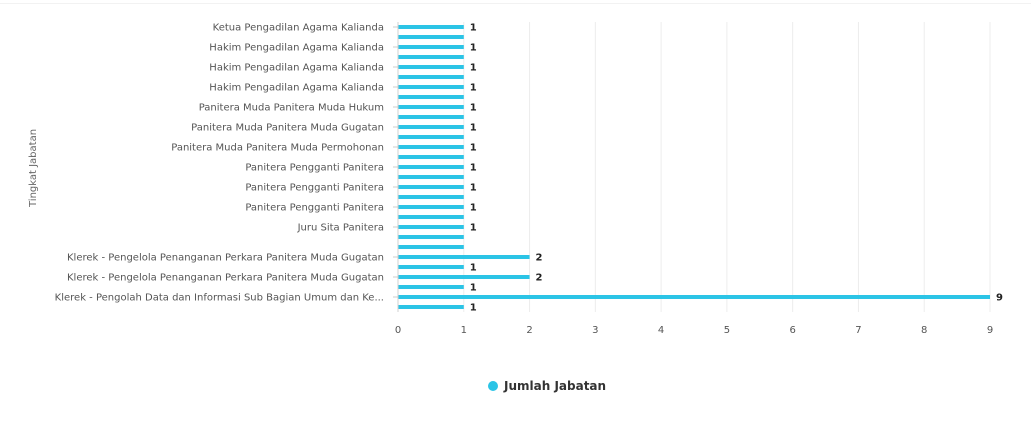 The width and height of the screenshot is (1031, 430). Describe the element at coordinates (595, 330) in the screenshot. I see `x-tick-label: 3` at that location.